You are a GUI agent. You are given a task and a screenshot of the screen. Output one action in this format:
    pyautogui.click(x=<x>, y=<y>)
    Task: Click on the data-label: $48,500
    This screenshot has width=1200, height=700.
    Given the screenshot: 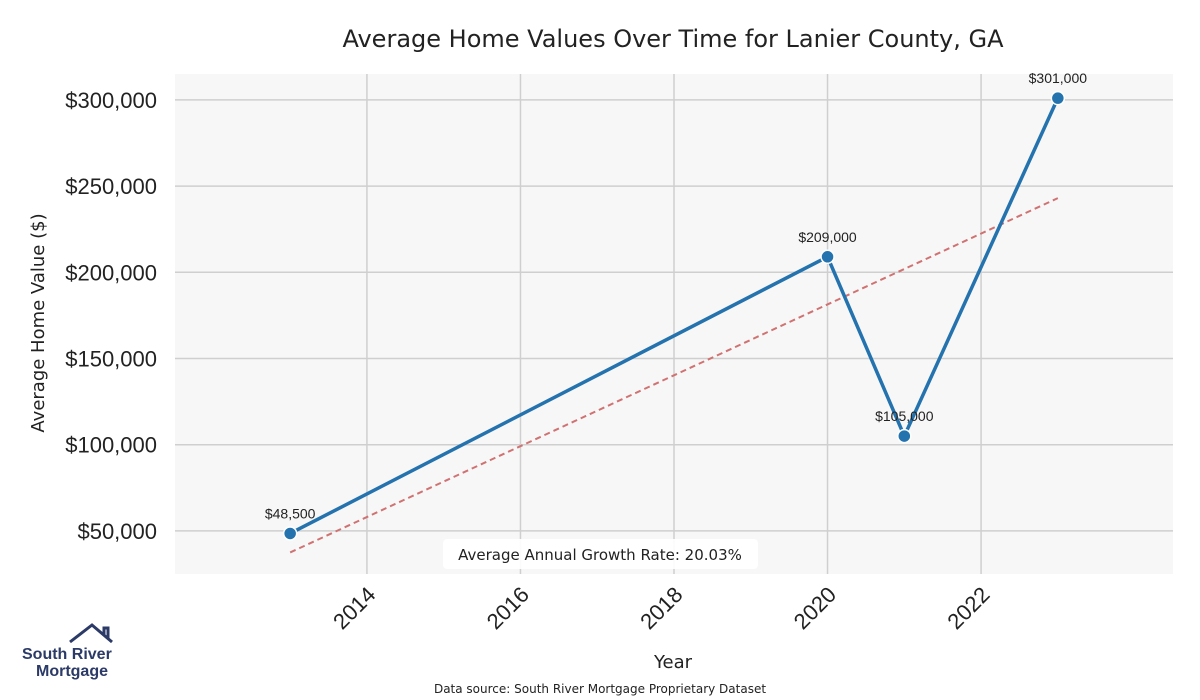 What is the action you would take?
    pyautogui.click(x=290, y=513)
    